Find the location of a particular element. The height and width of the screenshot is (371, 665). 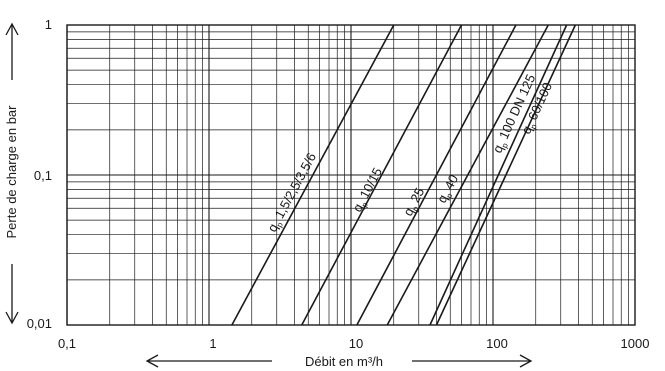

series-label: qp 1,5/2,5/3,5/6 is located at coordinates (292, 192).